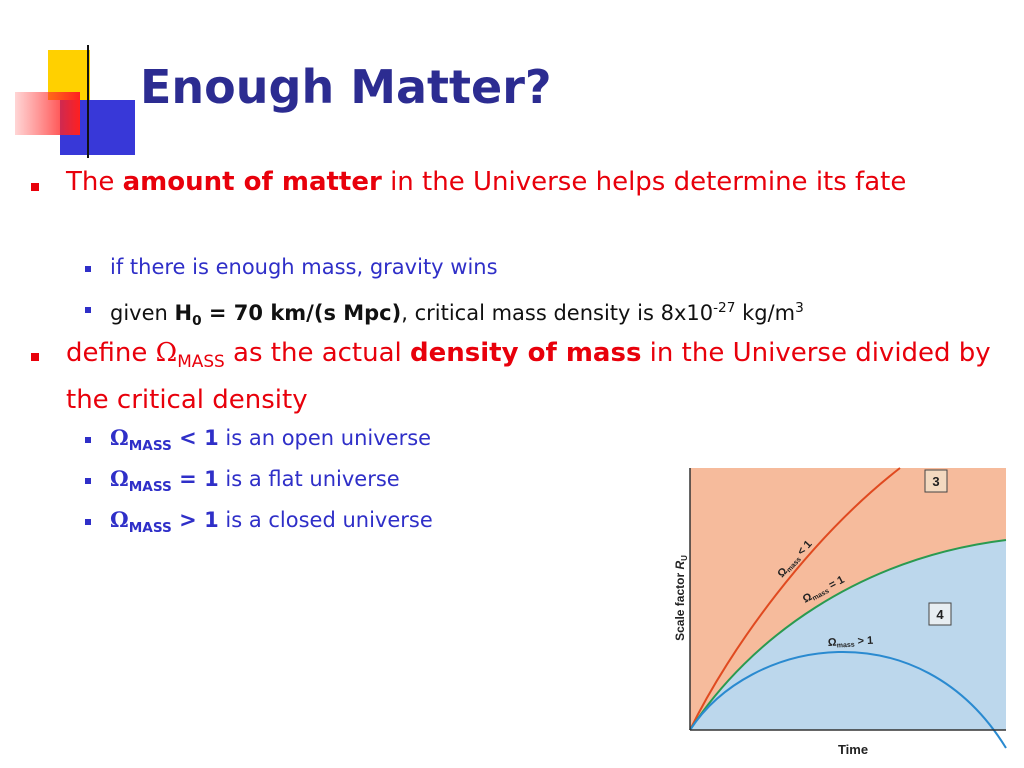 This screenshot has height=768, width=1024. What do you see at coordinates (325, 438) in the screenshot?
I see `text: is an open universe` at bounding box center [325, 438].